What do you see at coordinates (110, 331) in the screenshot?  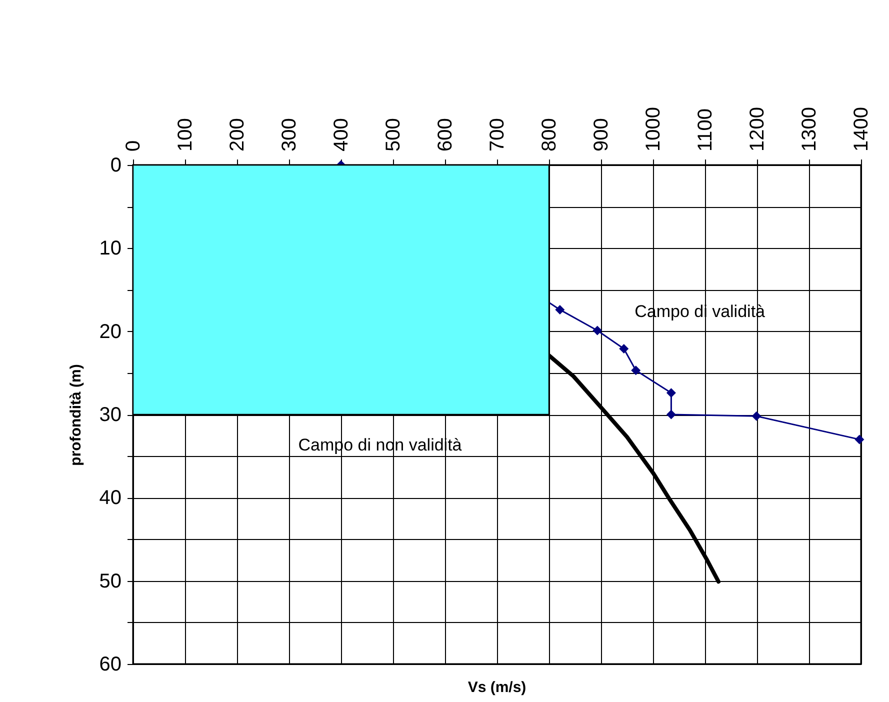 I see `y-tick-label: 20` at bounding box center [110, 331].